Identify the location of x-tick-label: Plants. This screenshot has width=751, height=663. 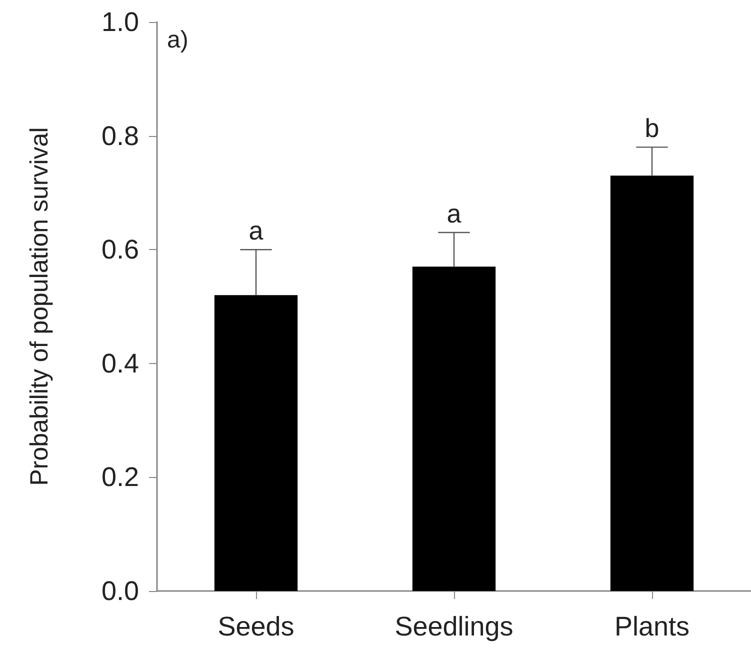
(652, 627).